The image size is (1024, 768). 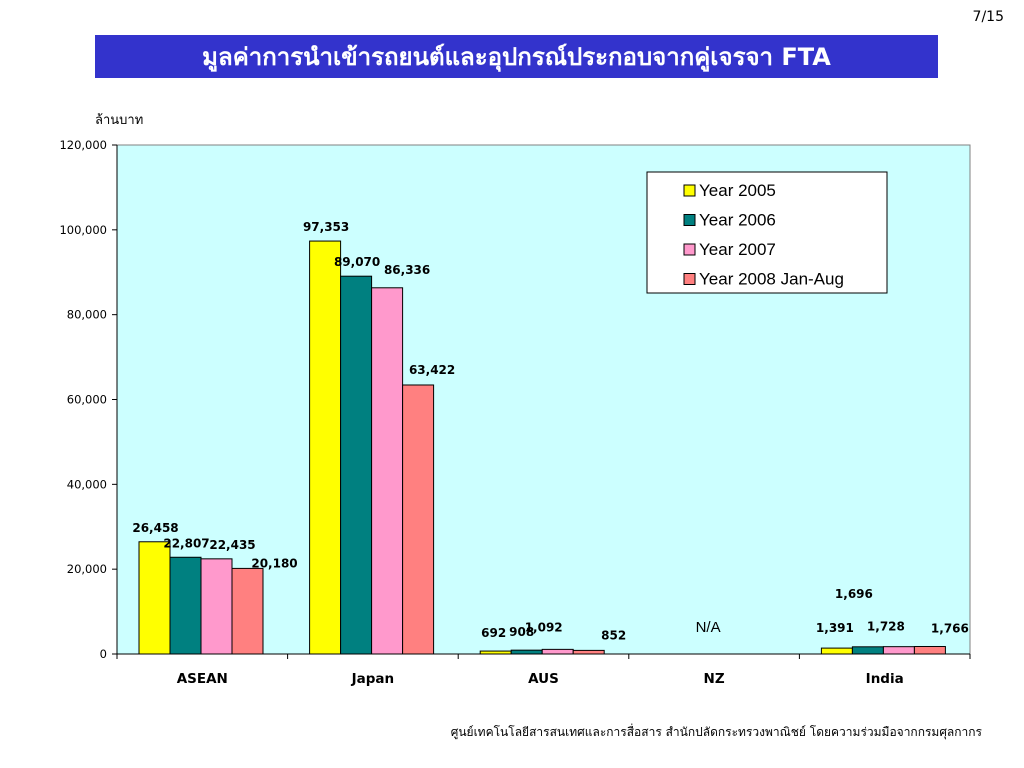 What do you see at coordinates (737, 249) in the screenshot?
I see `legend-label: Year 2007` at bounding box center [737, 249].